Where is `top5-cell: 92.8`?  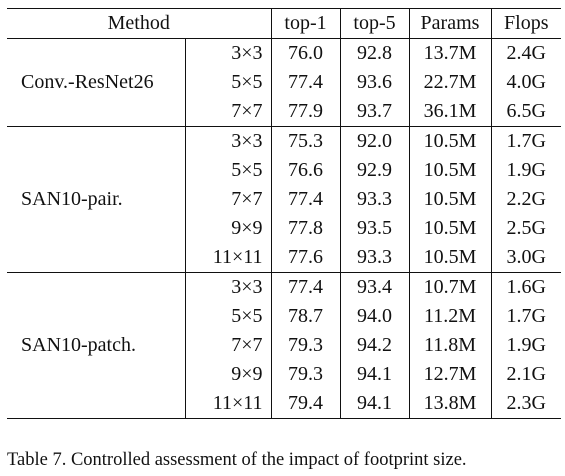 top5-cell: 92.8 is located at coordinates (375, 53).